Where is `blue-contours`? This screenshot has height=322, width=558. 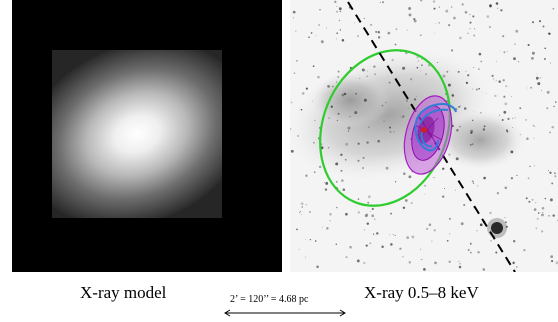
blue-contours is located at coordinates (435, 127).